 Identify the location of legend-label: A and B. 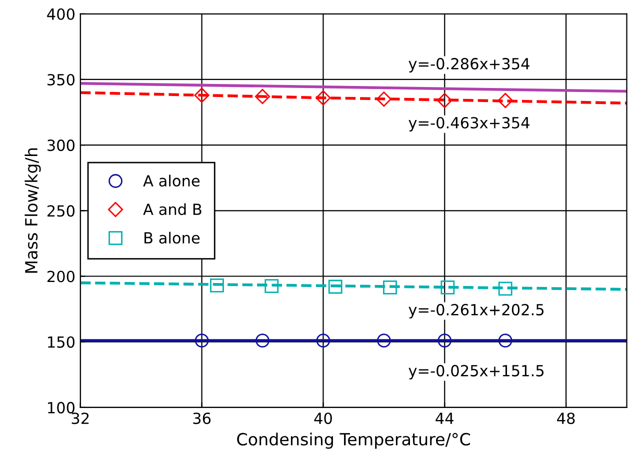
(172, 209).